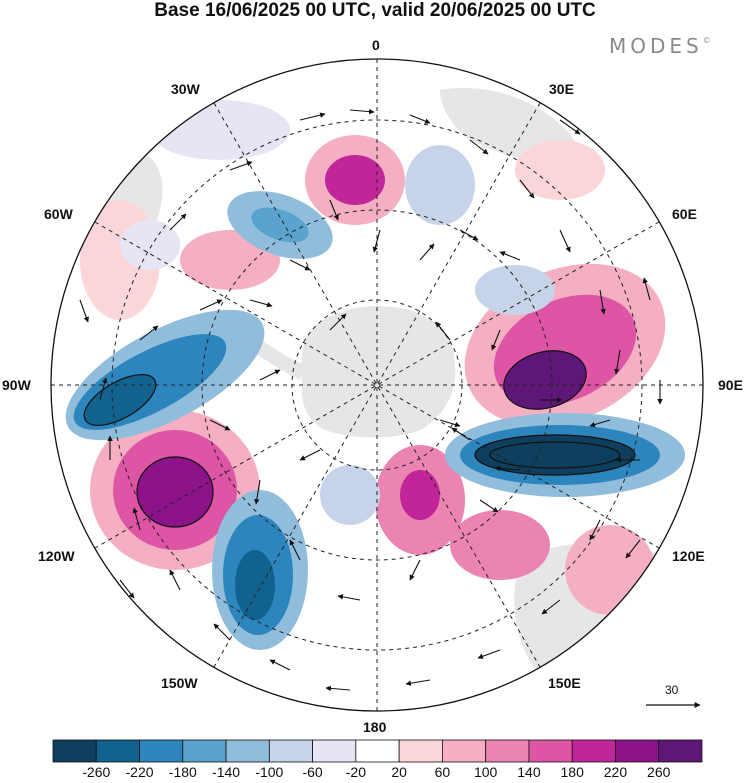 Image resolution: width=750 pixels, height=783 pixels. Describe the element at coordinates (688, 556) in the screenshot. I see `lon-label-120e: 120E` at that location.